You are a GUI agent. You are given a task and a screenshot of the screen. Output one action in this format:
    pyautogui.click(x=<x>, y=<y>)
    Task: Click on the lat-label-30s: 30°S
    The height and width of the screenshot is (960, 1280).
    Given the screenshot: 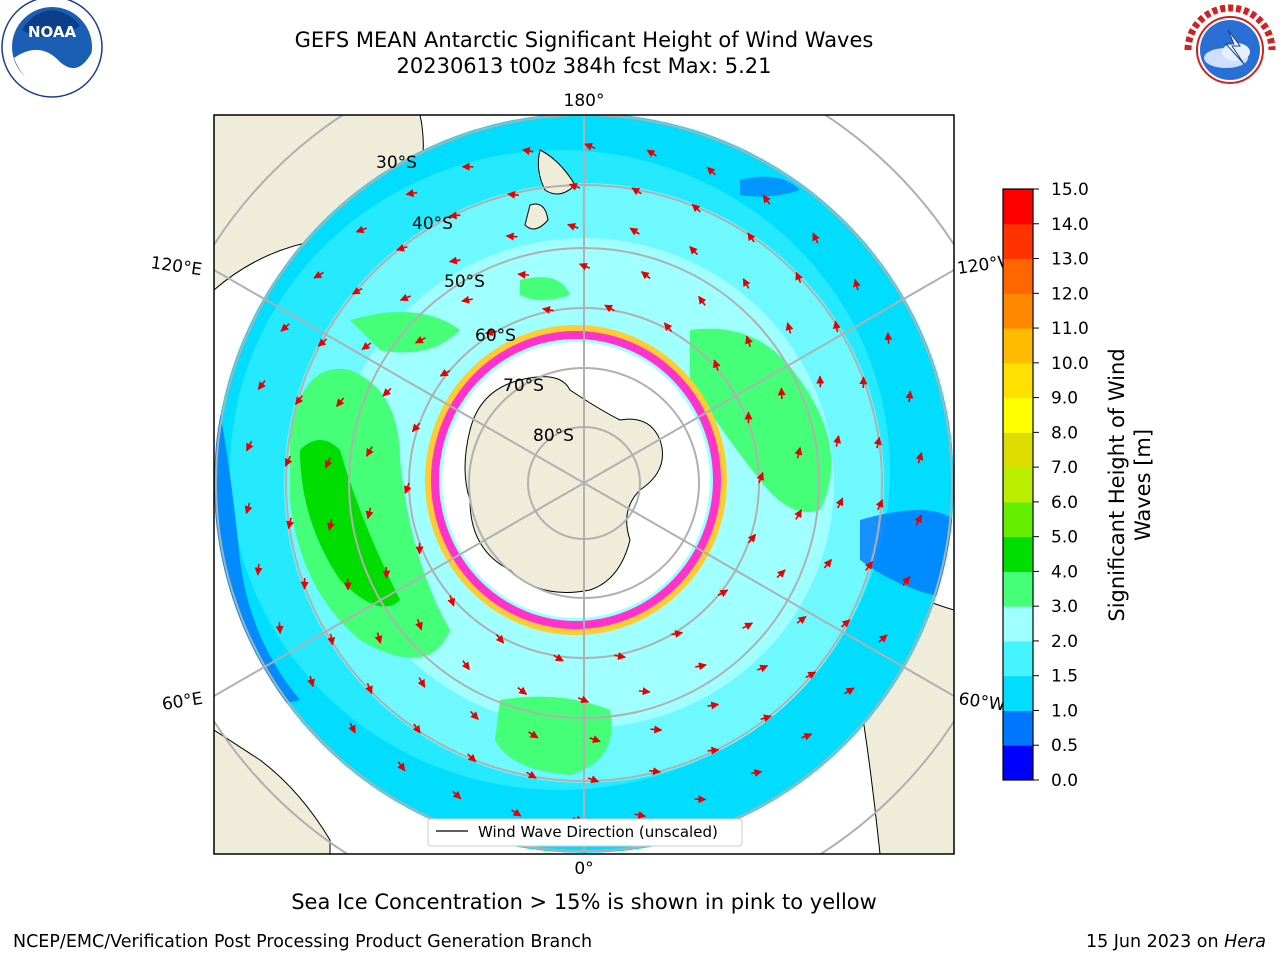 What is the action you would take?
    pyautogui.click(x=396, y=163)
    